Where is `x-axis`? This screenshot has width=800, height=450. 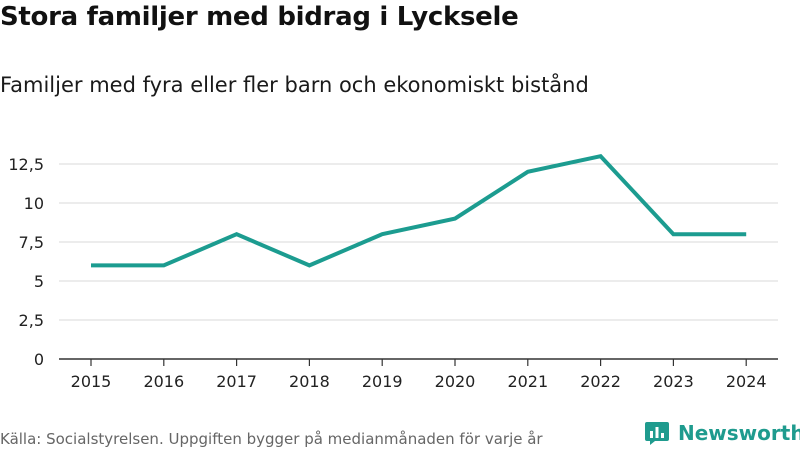
x-axis is located at coordinates (418, 362).